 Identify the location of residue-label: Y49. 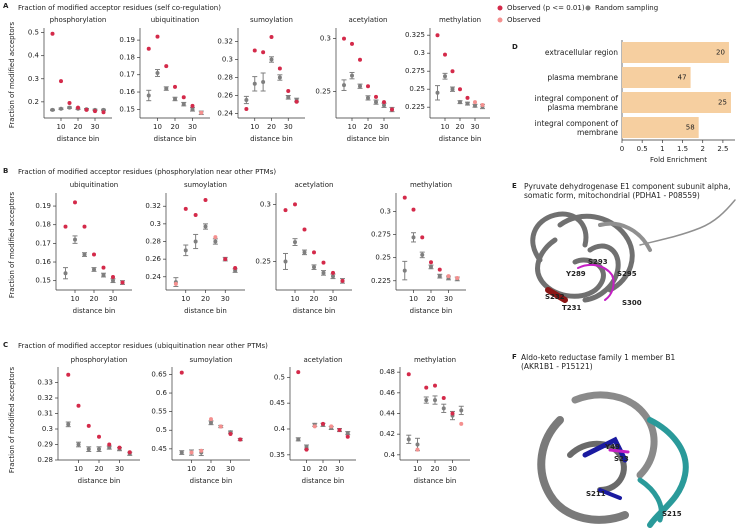
(612, 447).